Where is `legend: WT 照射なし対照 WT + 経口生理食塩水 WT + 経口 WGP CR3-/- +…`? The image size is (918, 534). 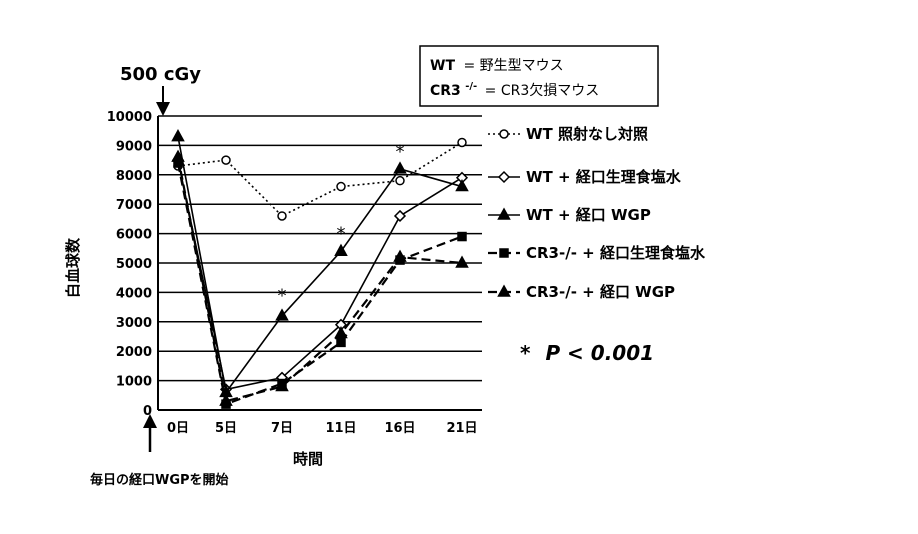 legend: WT 照射なし対照 WT + 経口生理食塩水 WT + 経口 WGP CR3-/- +… is located at coordinates (597, 213).